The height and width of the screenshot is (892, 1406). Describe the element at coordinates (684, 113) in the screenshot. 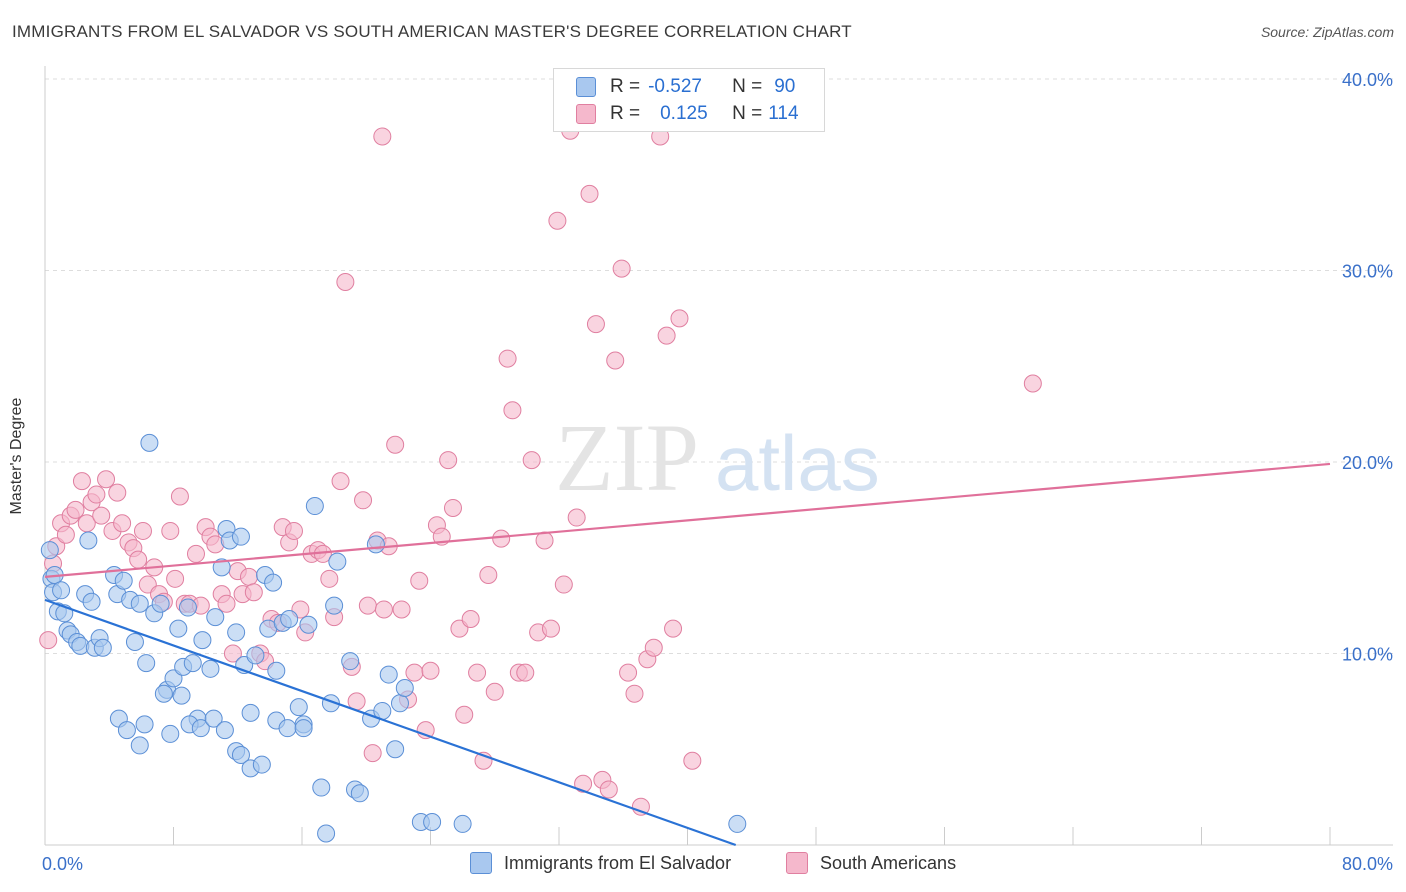

I see `legend-r-value-2: 0.125` at that location.